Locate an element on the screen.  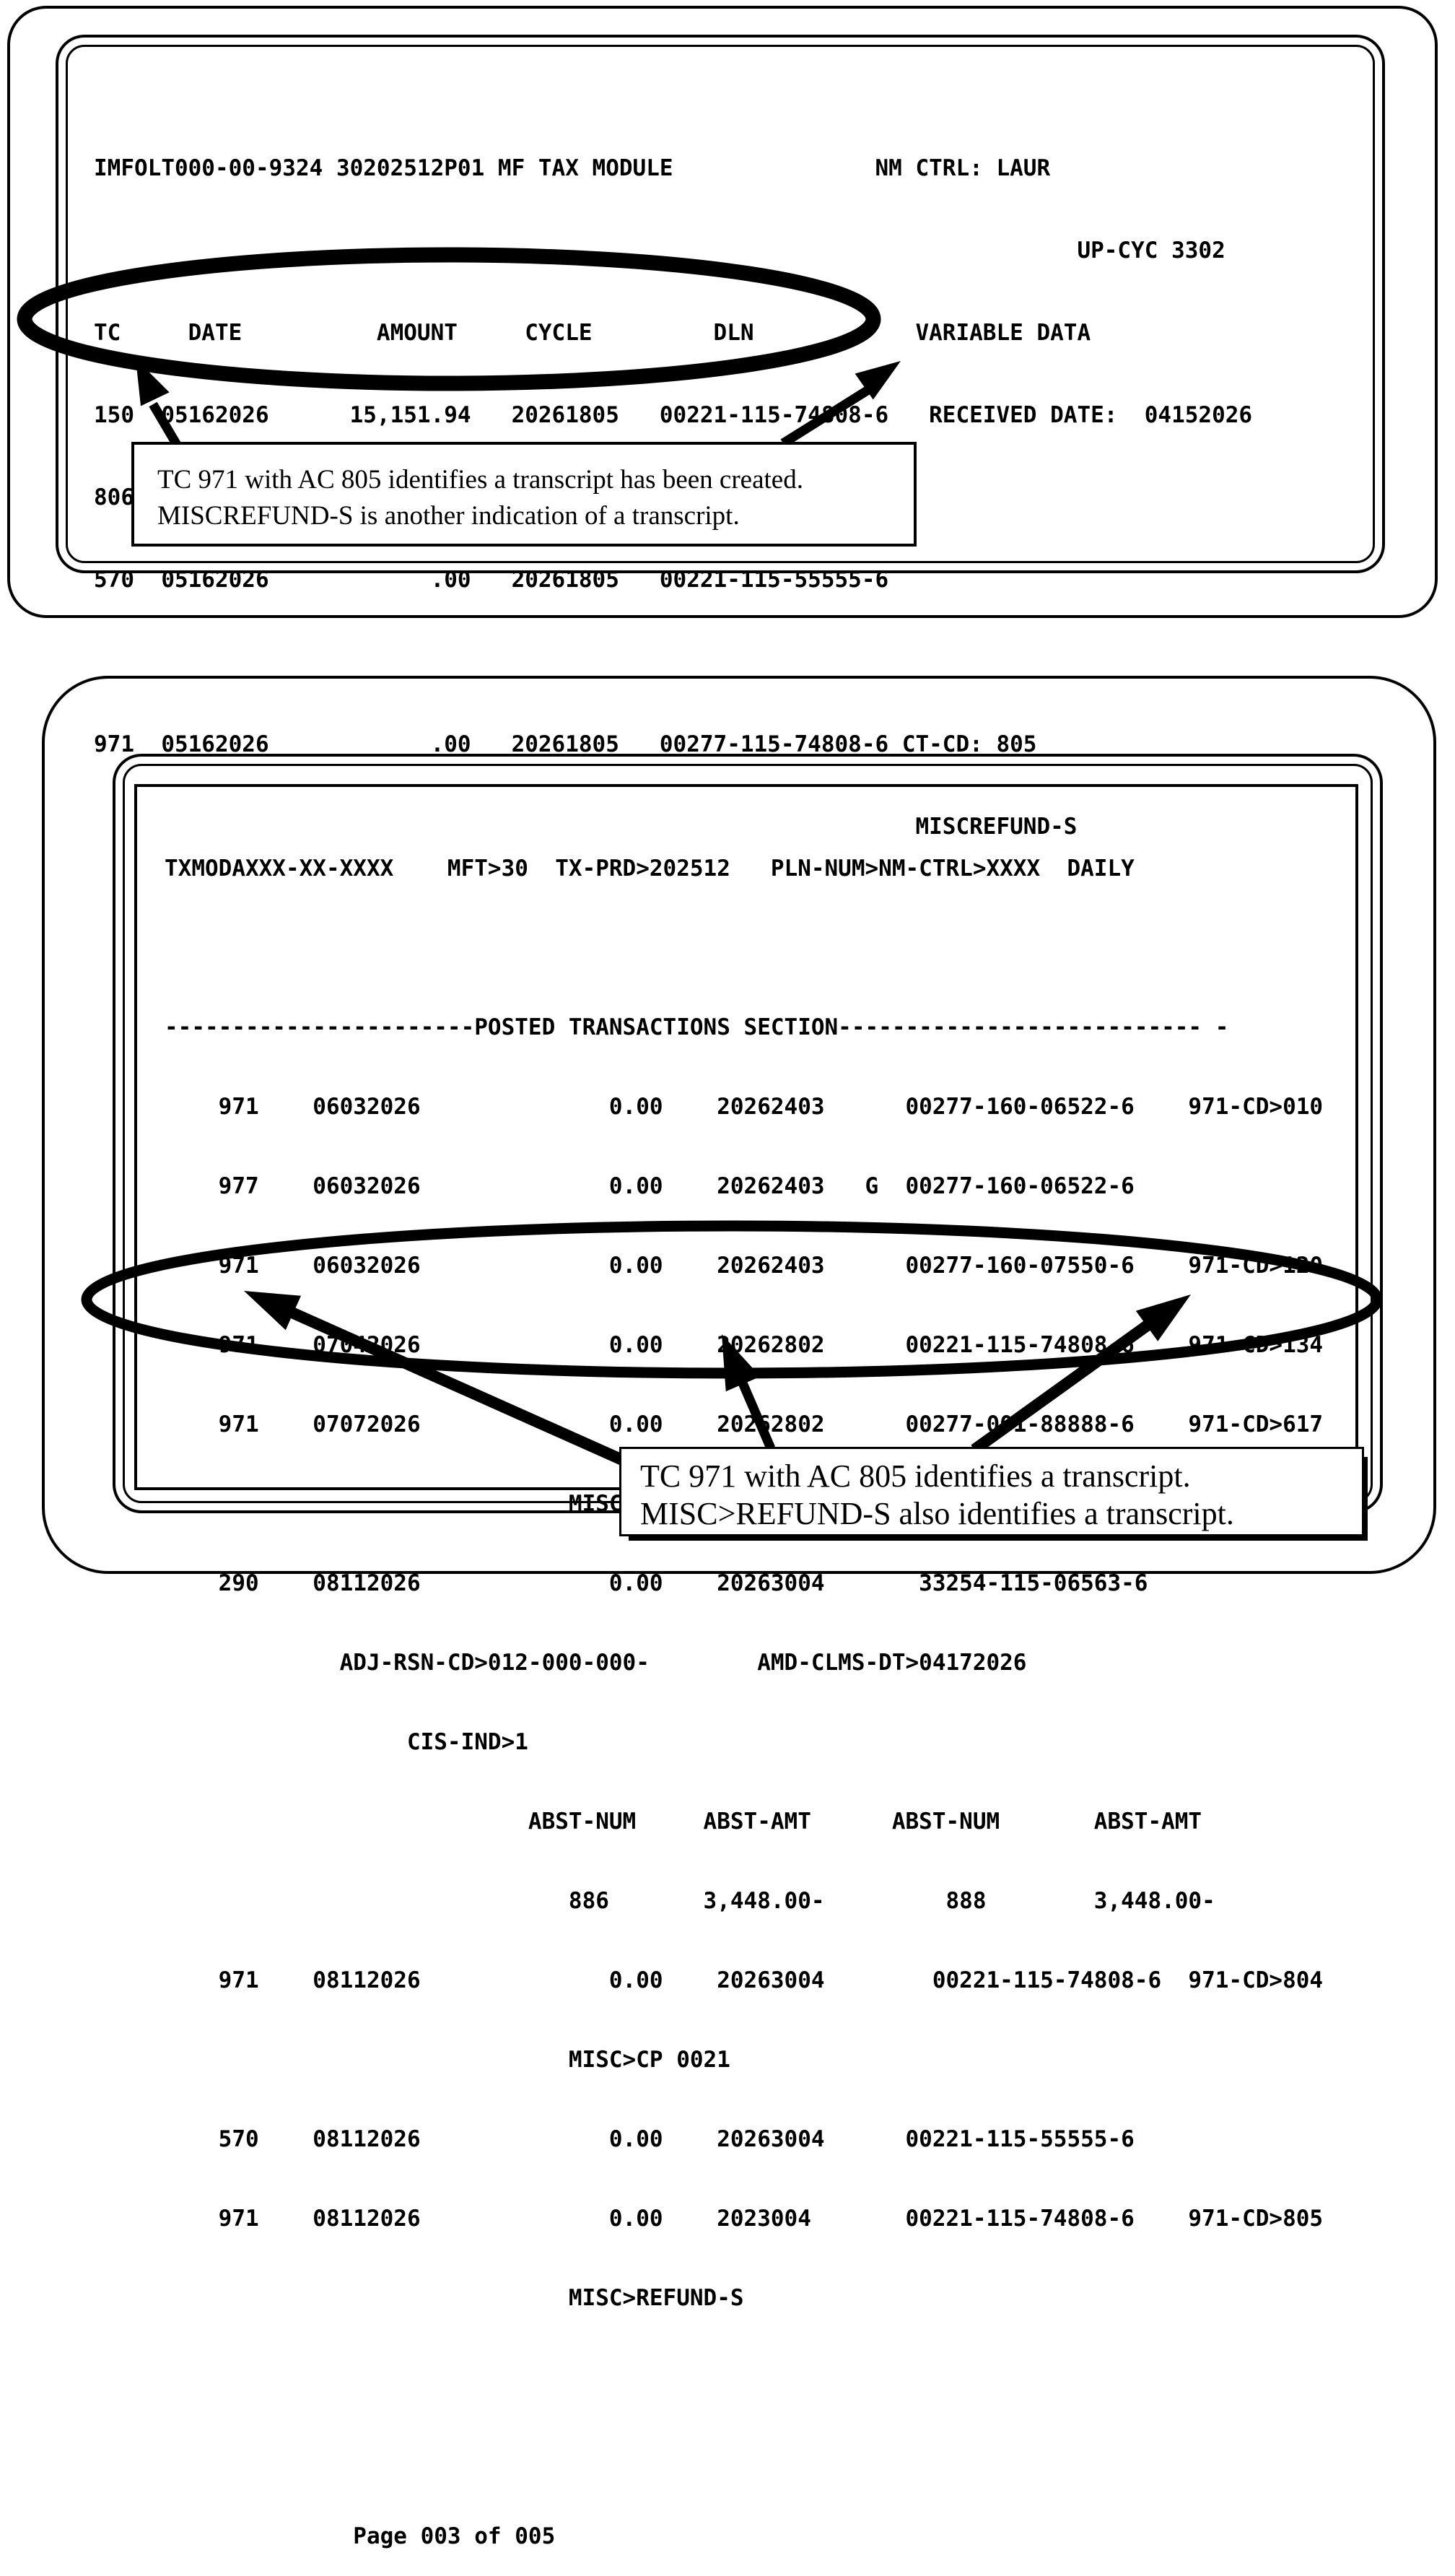
page-indicator: Page 003 of 005 is located at coordinates (360, 2536).